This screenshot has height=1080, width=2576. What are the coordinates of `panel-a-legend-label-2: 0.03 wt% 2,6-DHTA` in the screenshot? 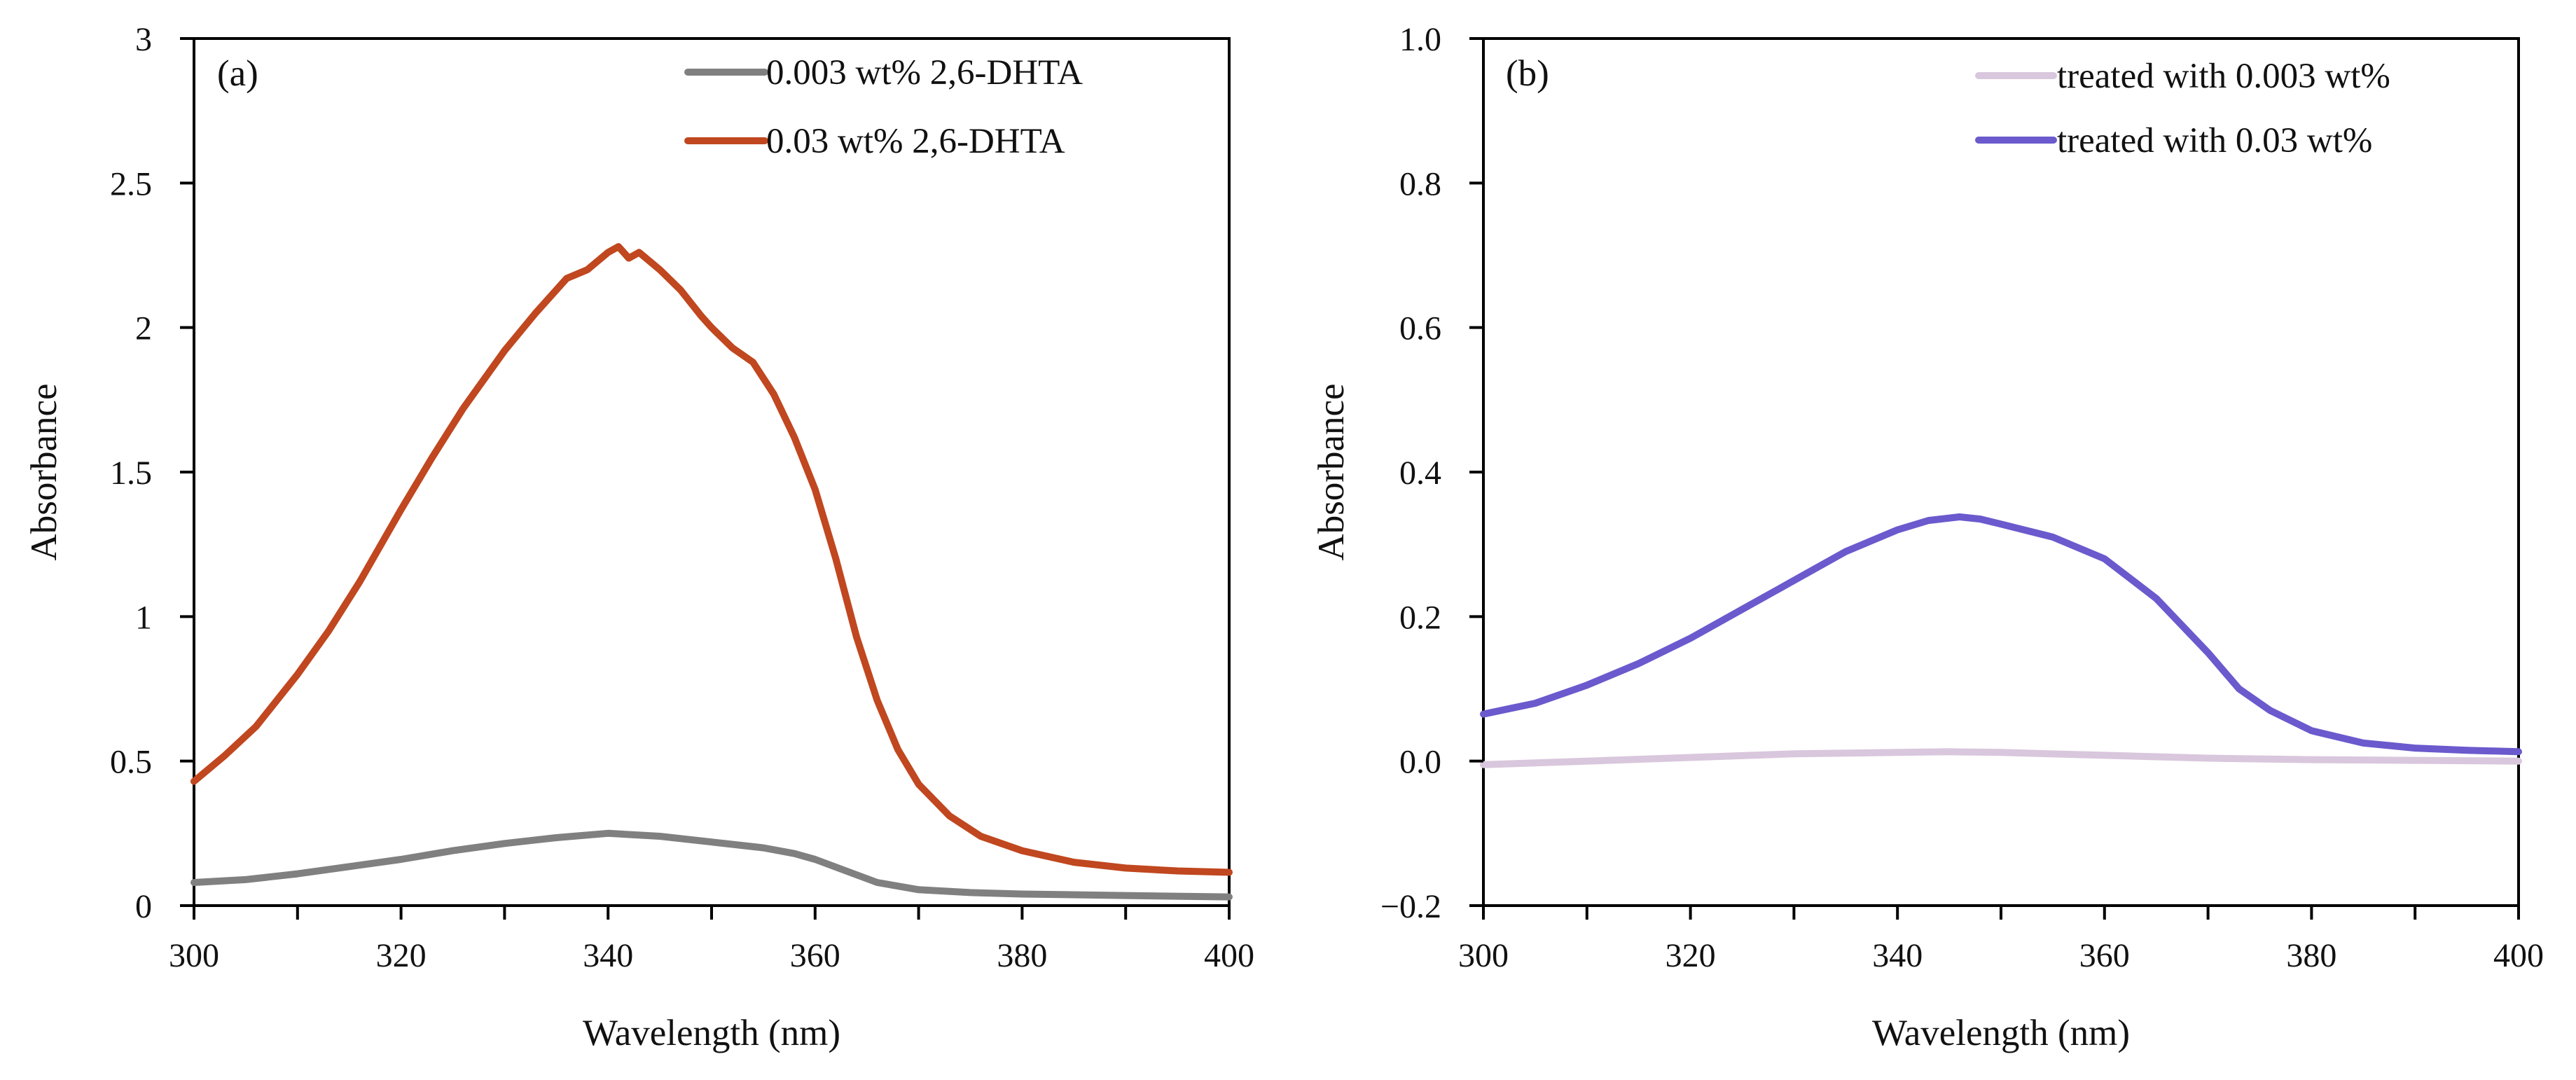 It's located at (915, 141).